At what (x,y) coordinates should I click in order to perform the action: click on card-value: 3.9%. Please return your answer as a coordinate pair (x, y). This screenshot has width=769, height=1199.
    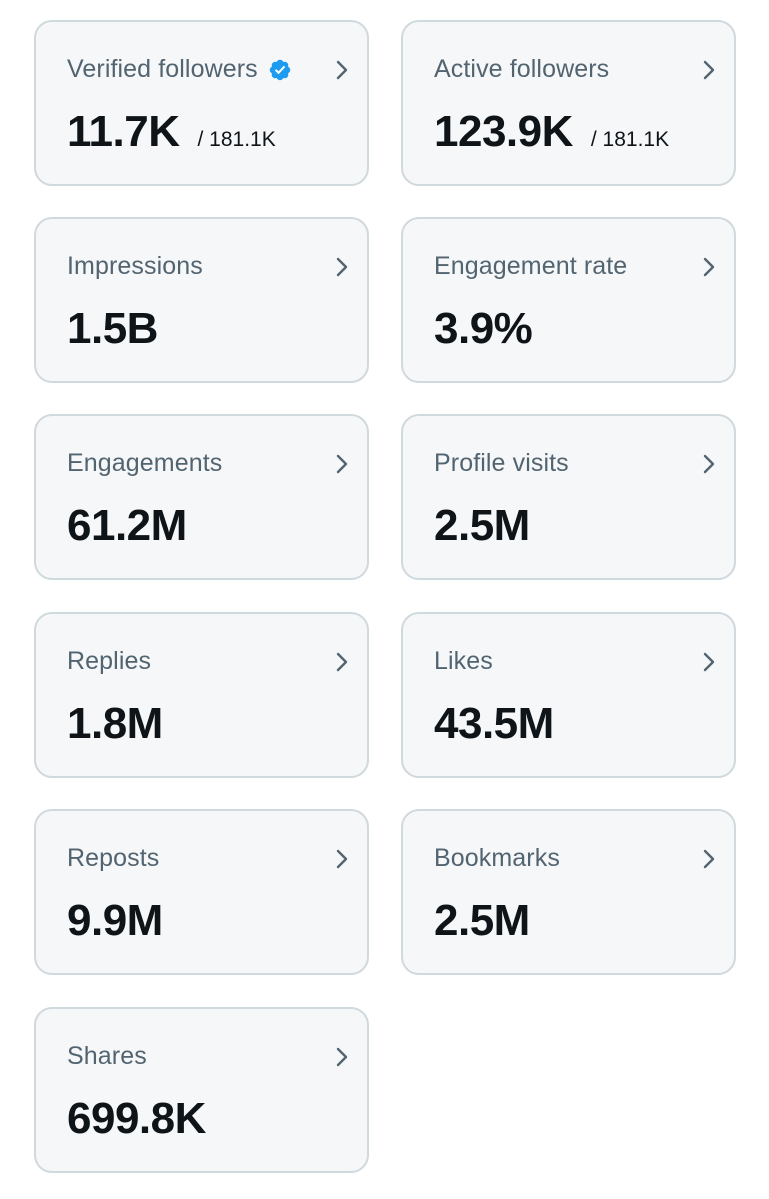
    Looking at the image, I should click on (483, 328).